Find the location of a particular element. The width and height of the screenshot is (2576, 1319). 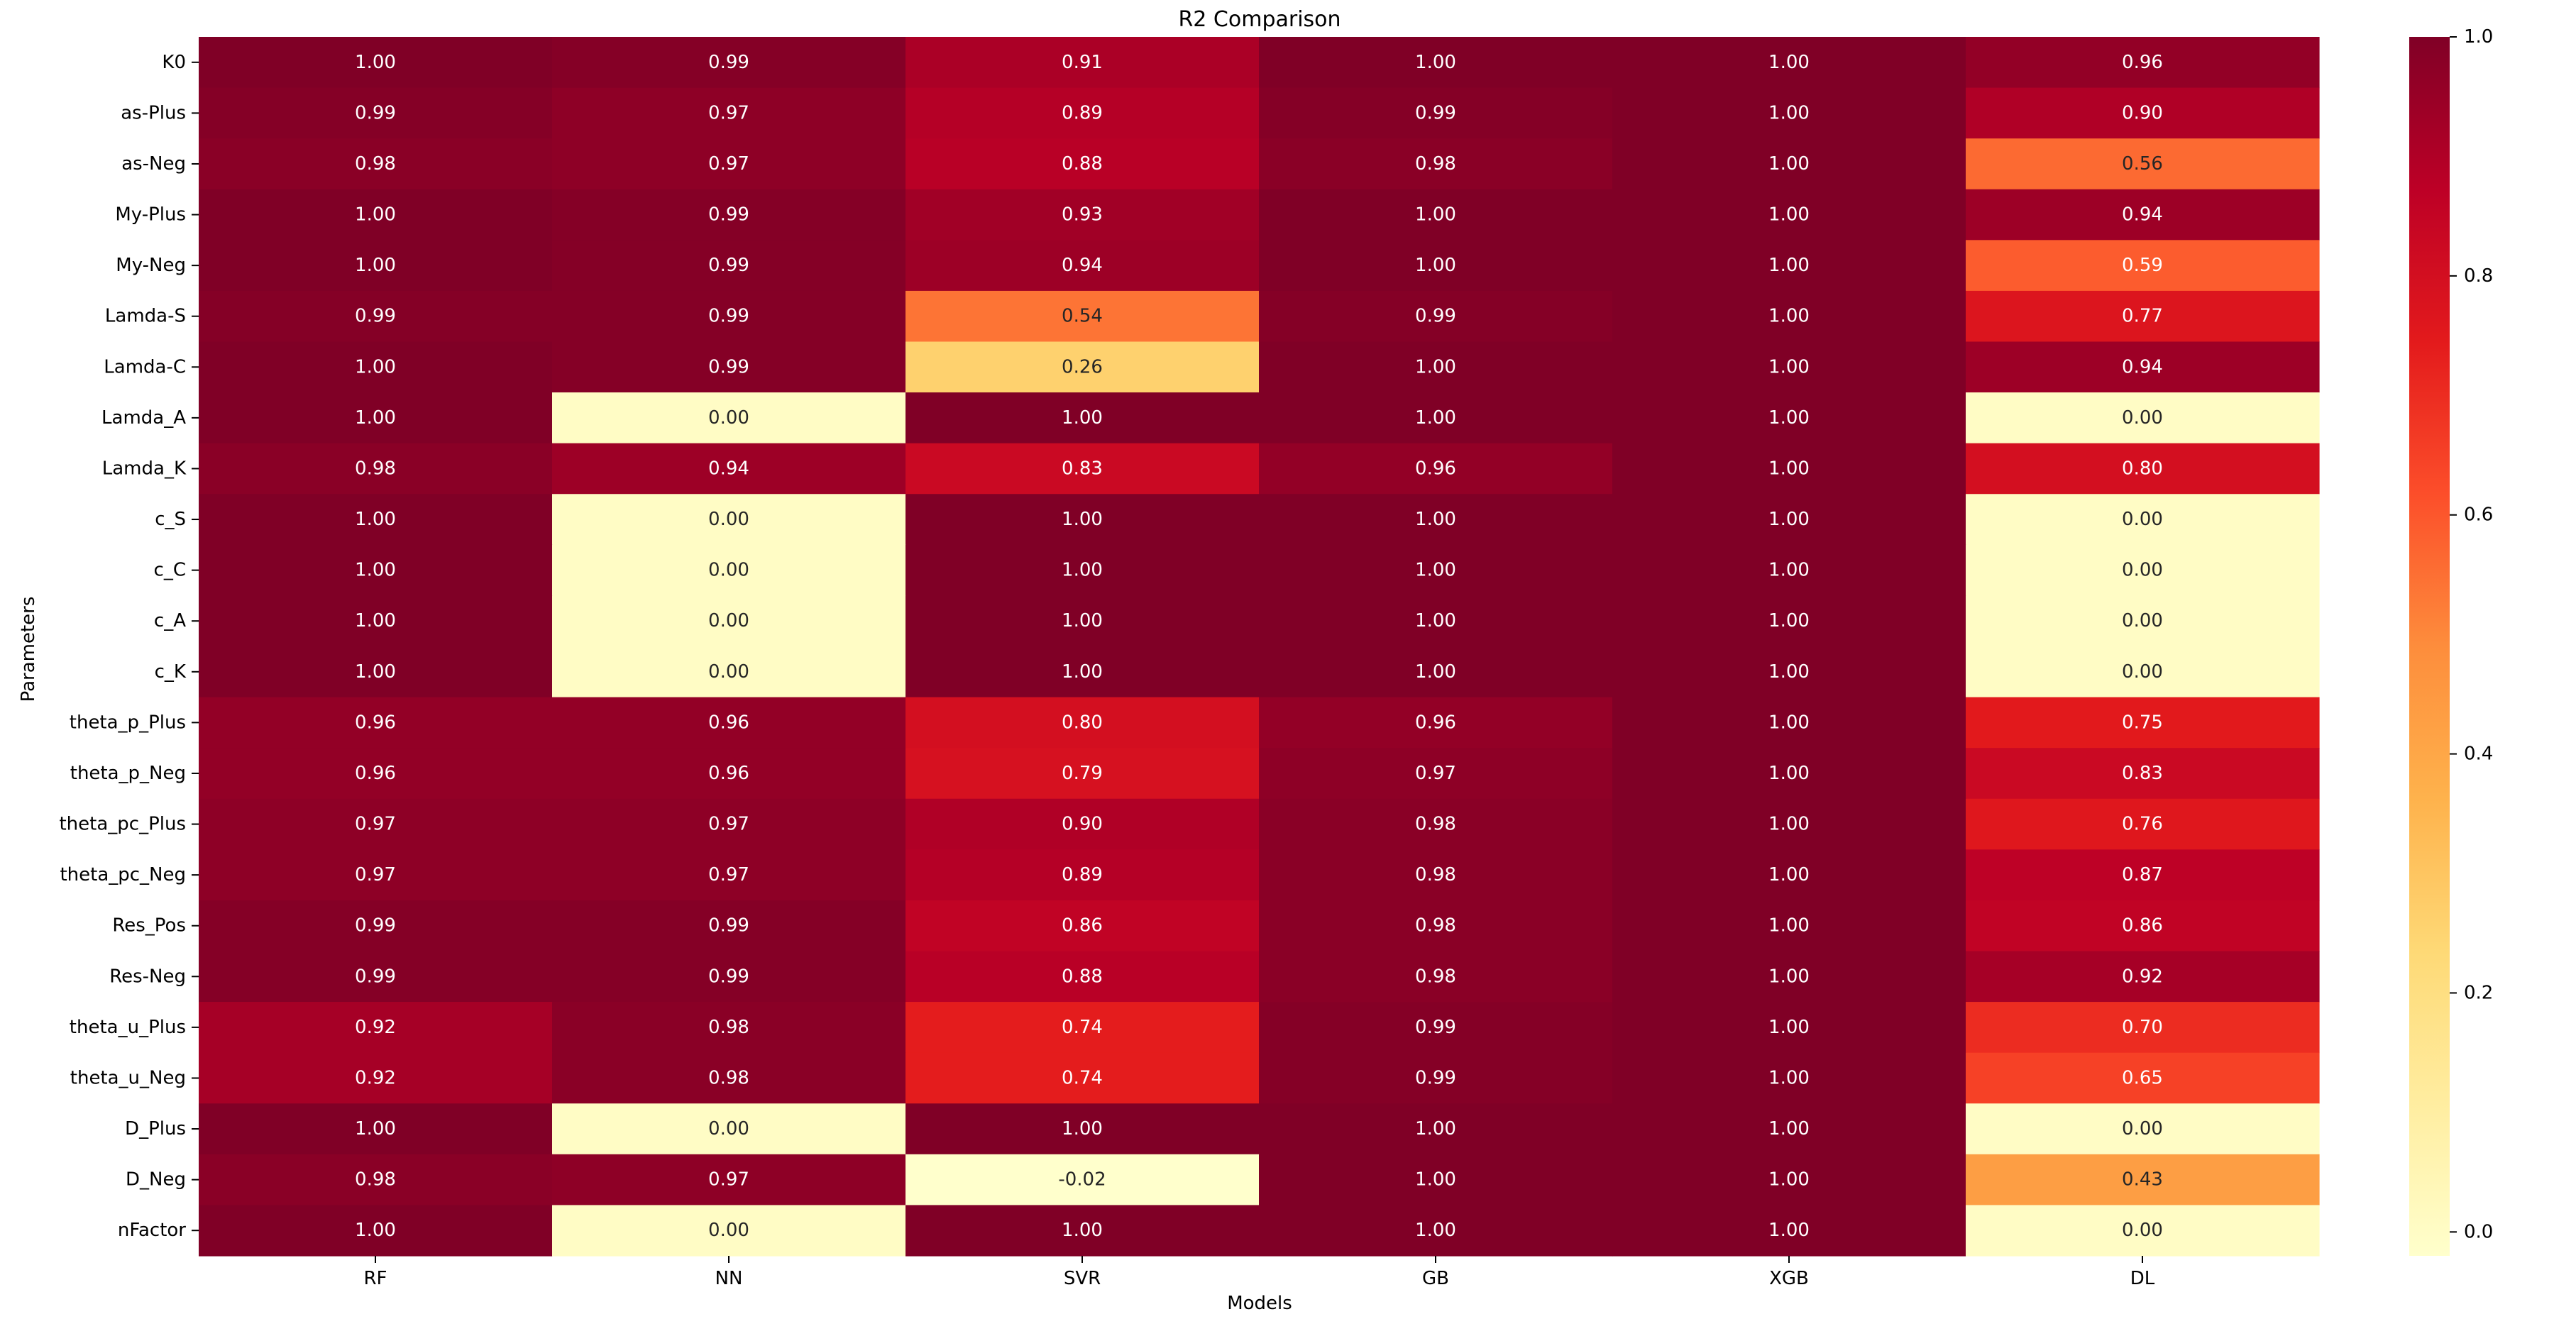

heatmap-cell-value: 0.83 is located at coordinates (1082, 468).